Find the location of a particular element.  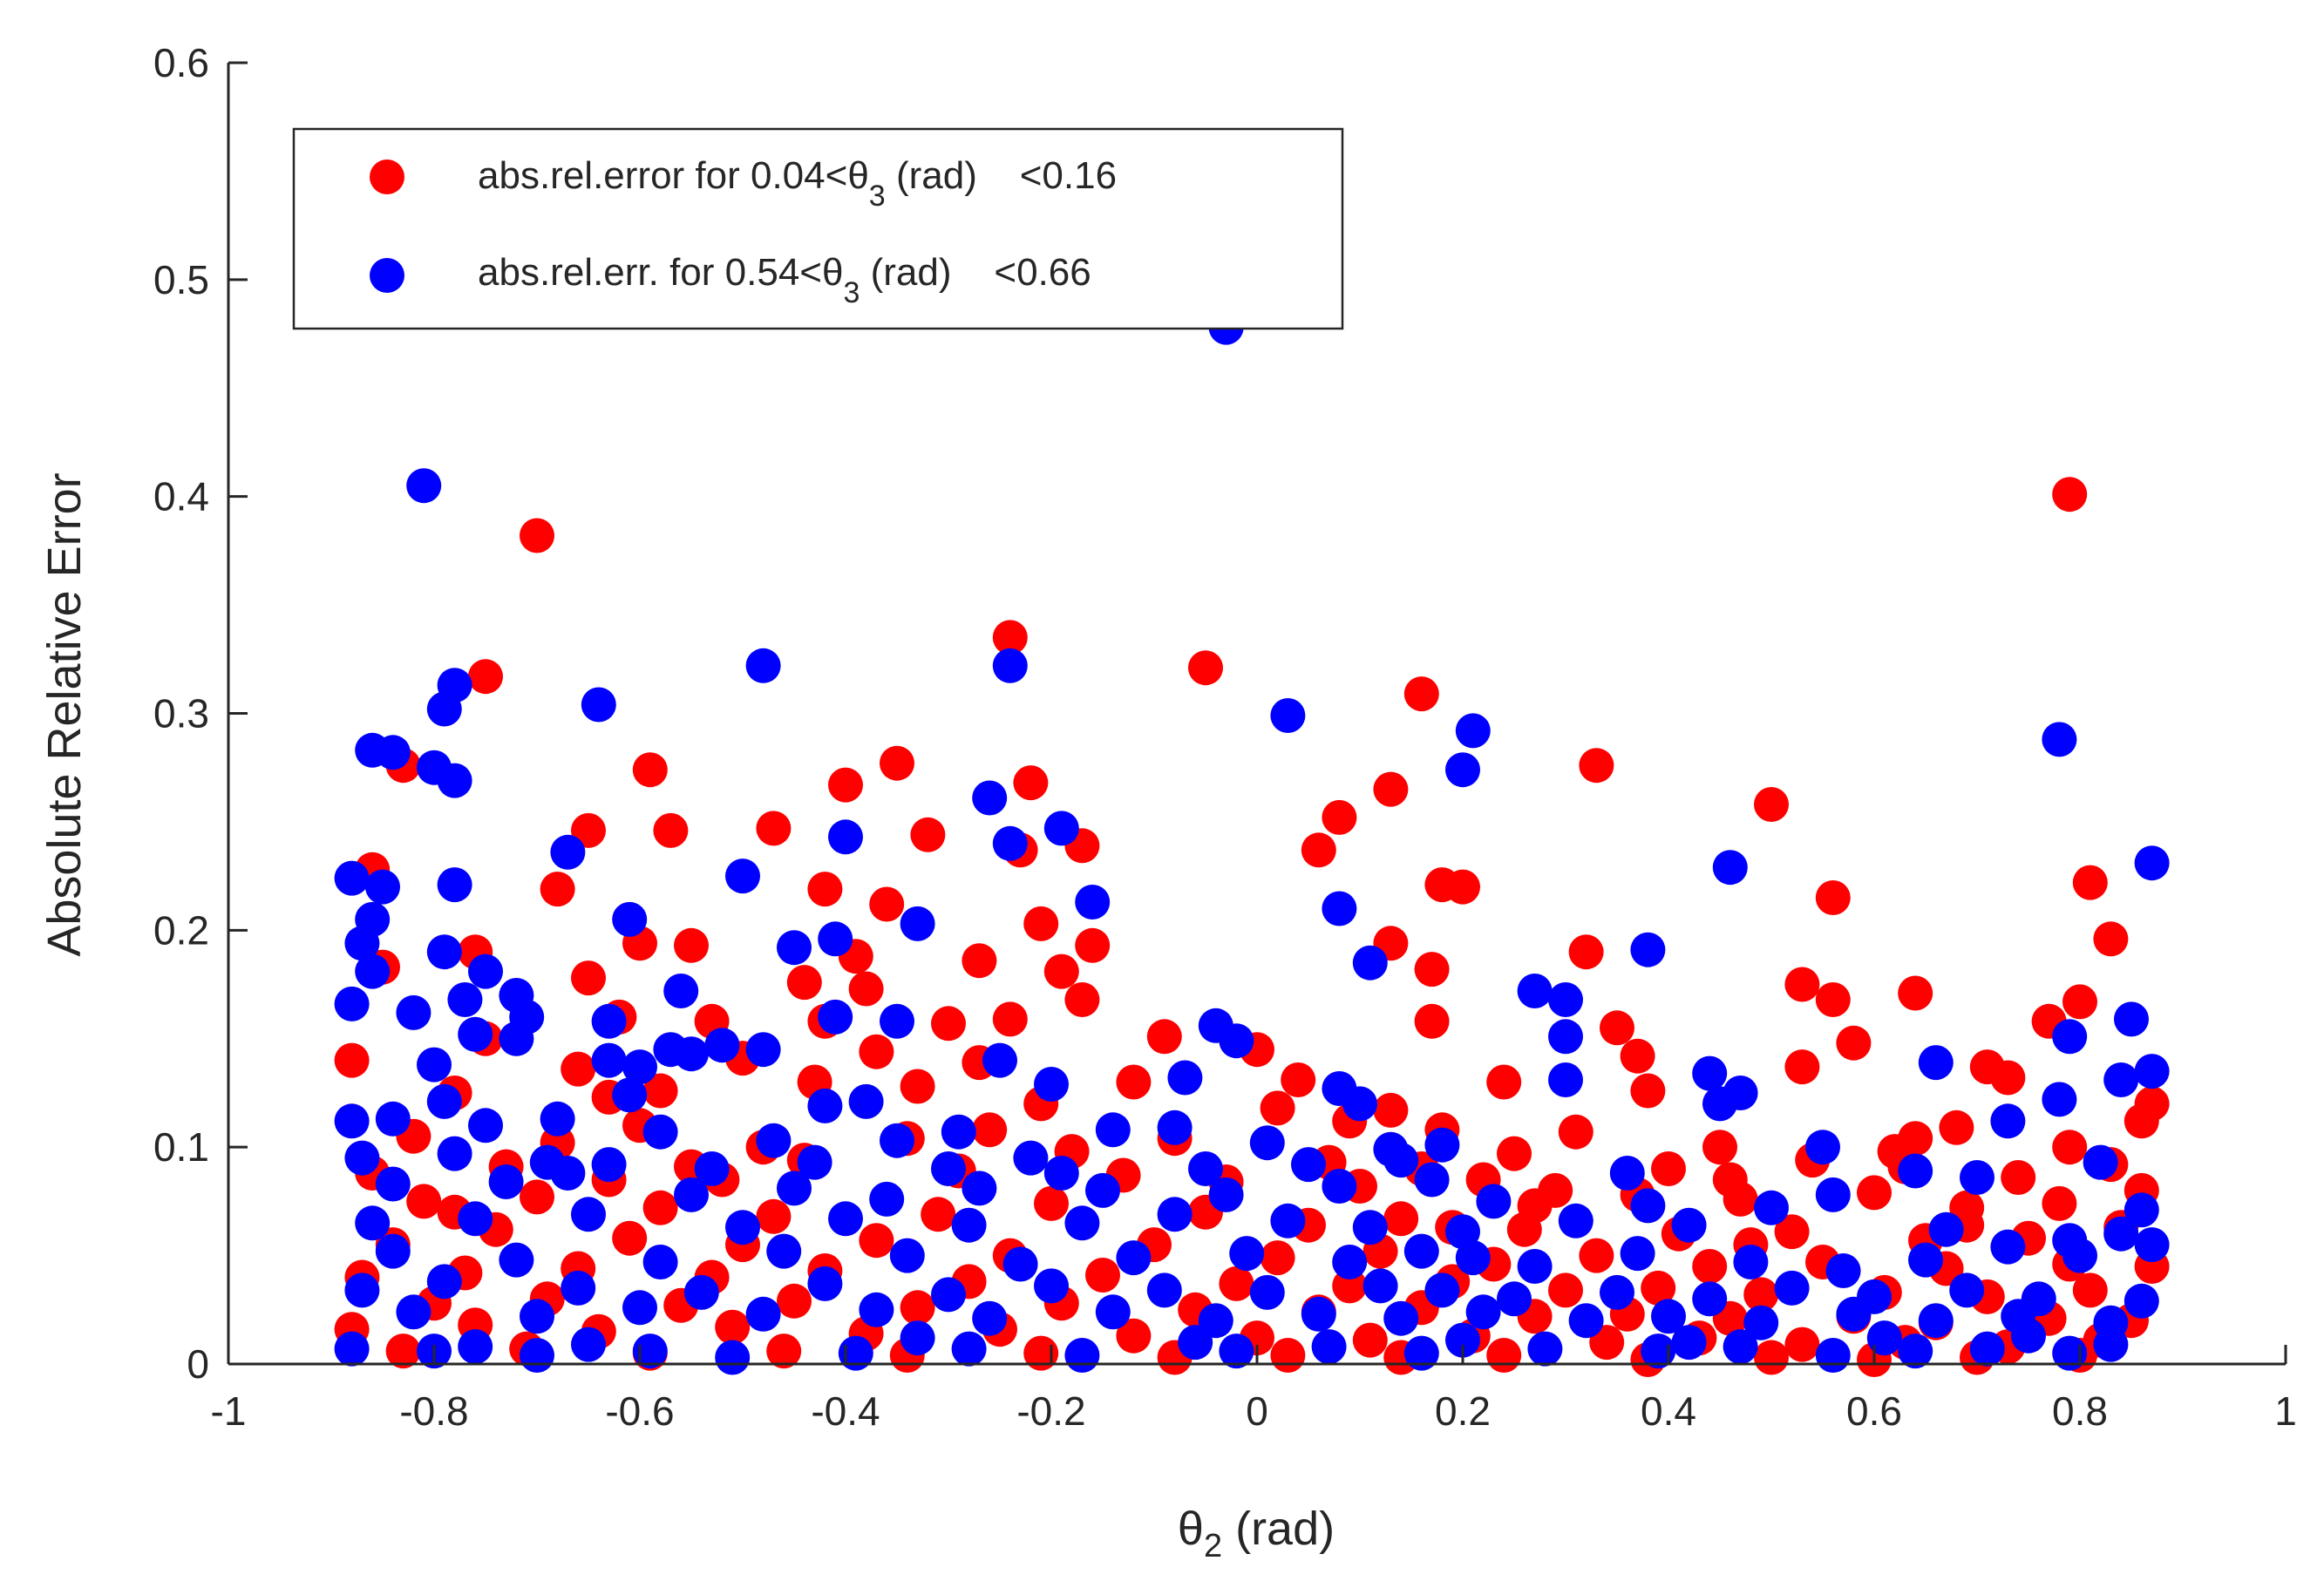

x-tick-label: -0.6 is located at coordinates (639, 1411).